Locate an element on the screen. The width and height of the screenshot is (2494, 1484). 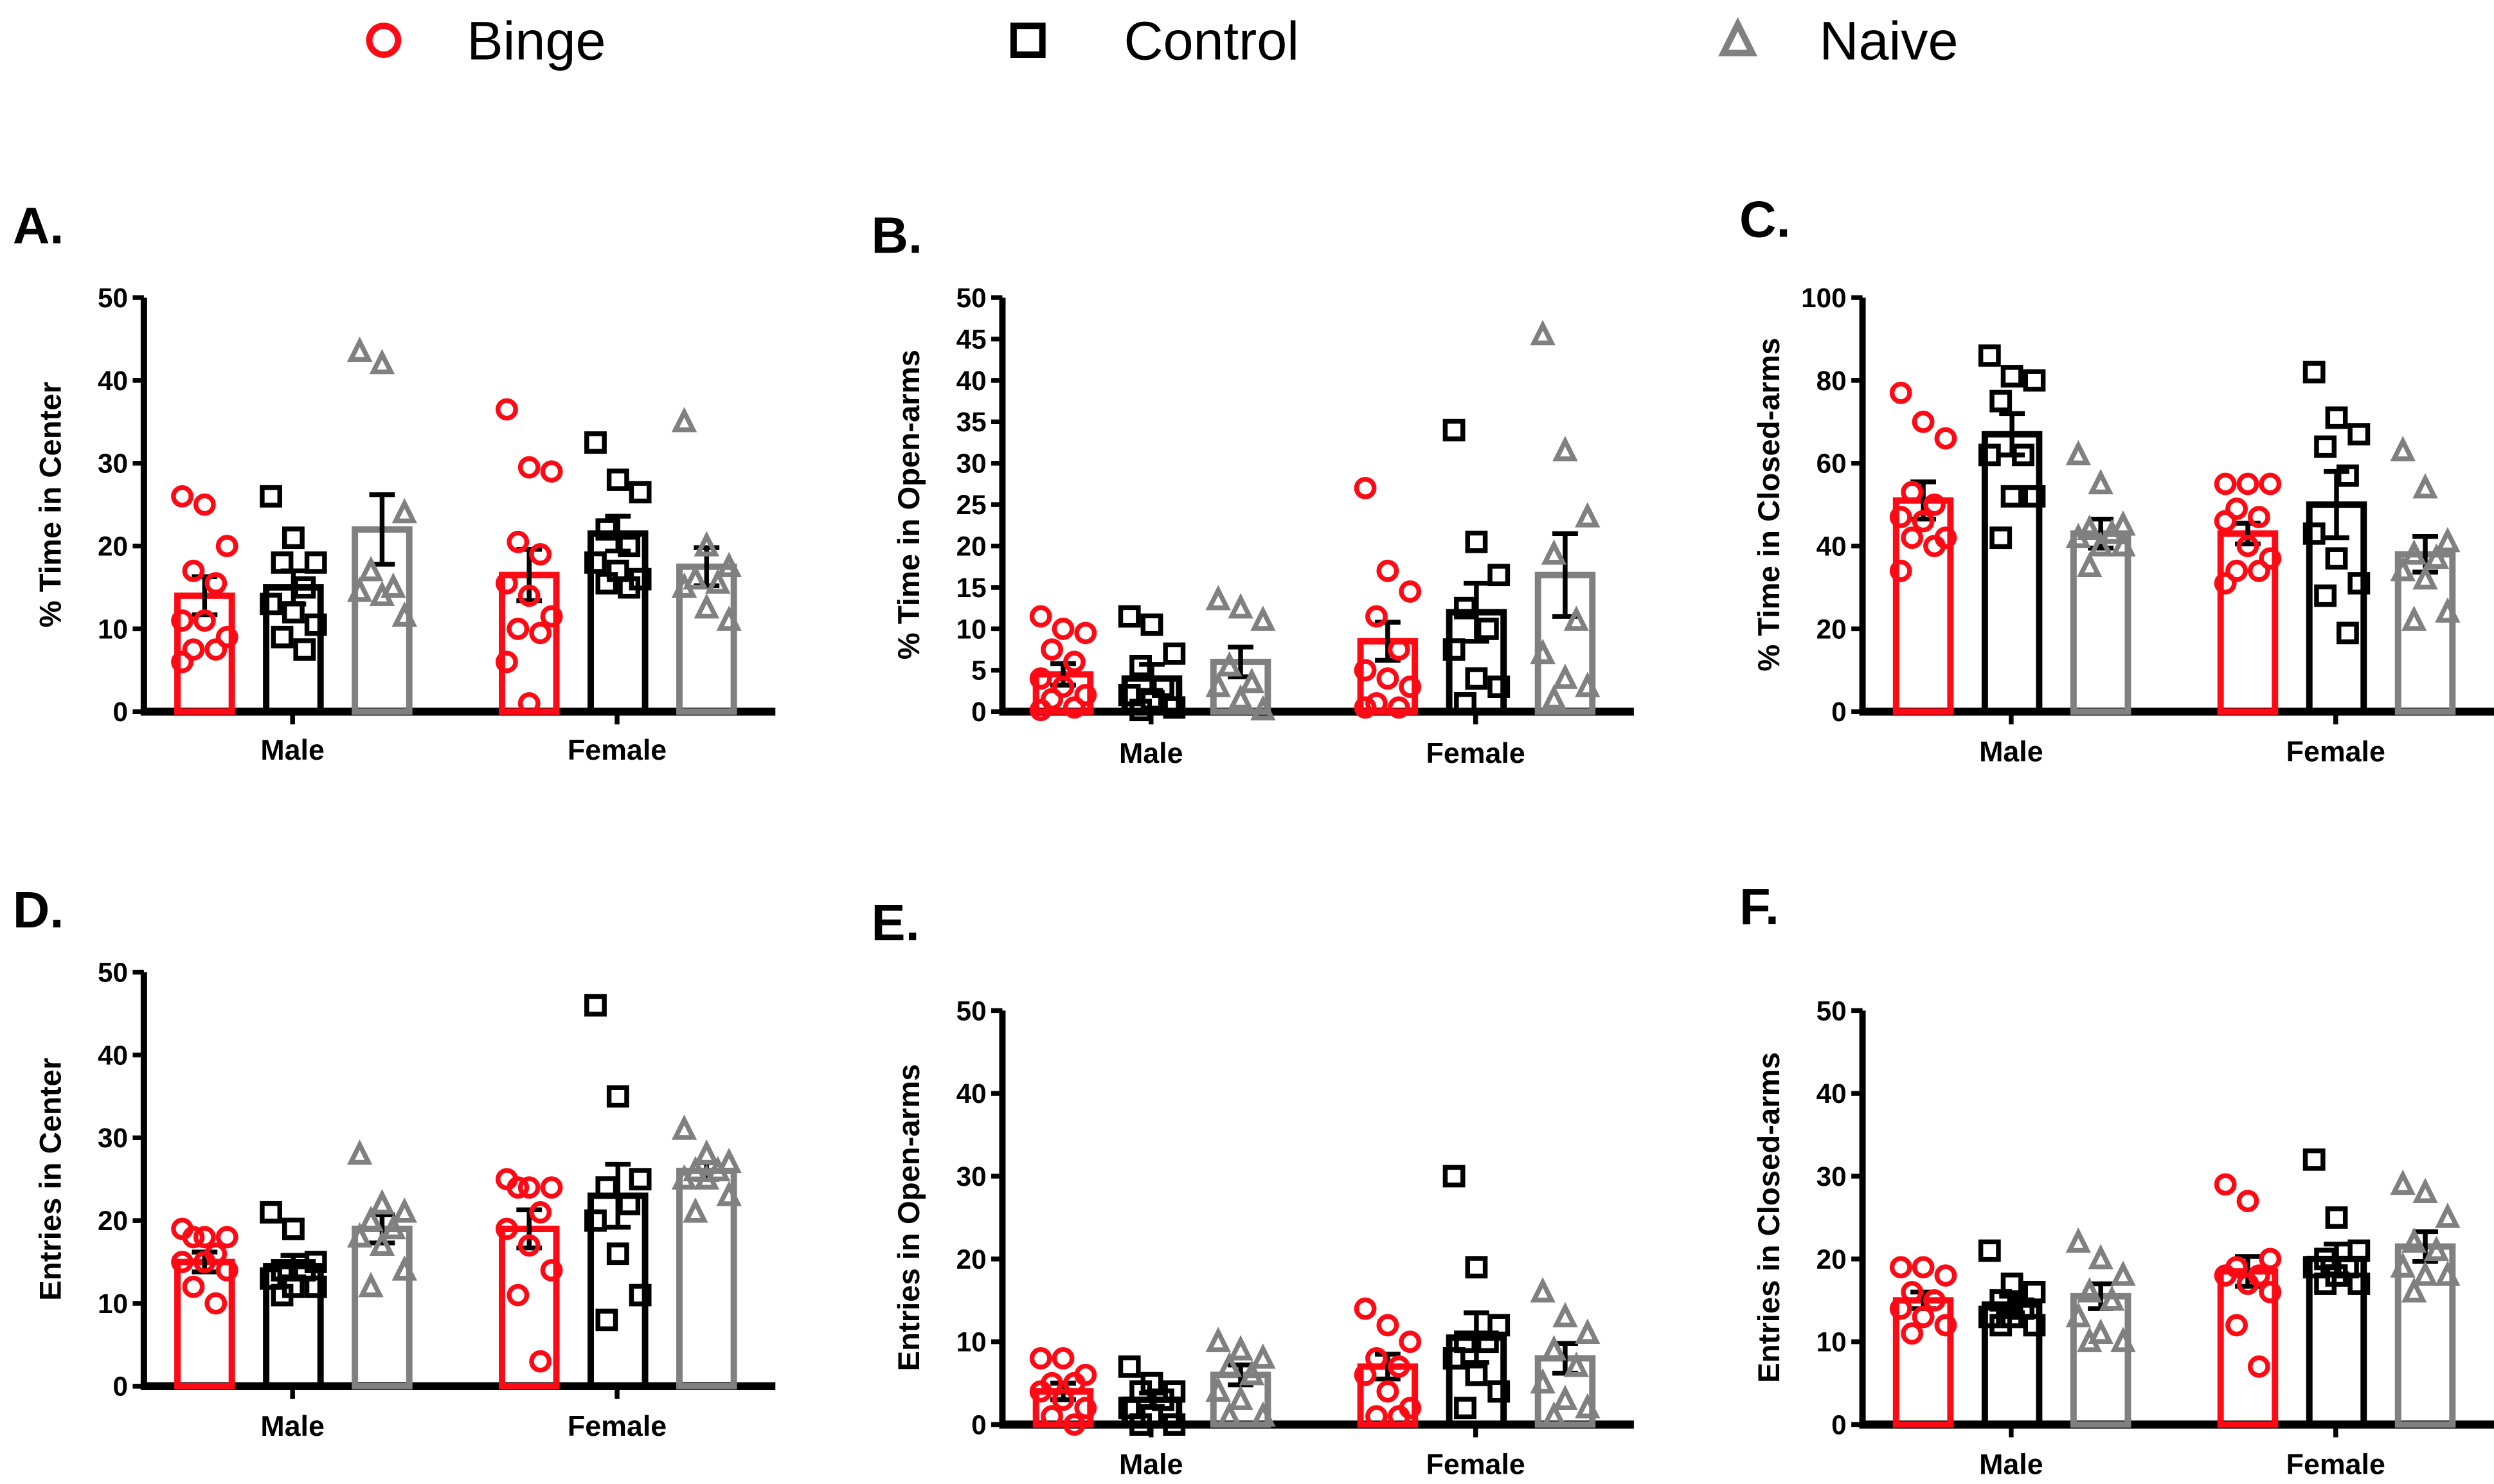
y-tick-label: 10 is located at coordinates (971, 1342).